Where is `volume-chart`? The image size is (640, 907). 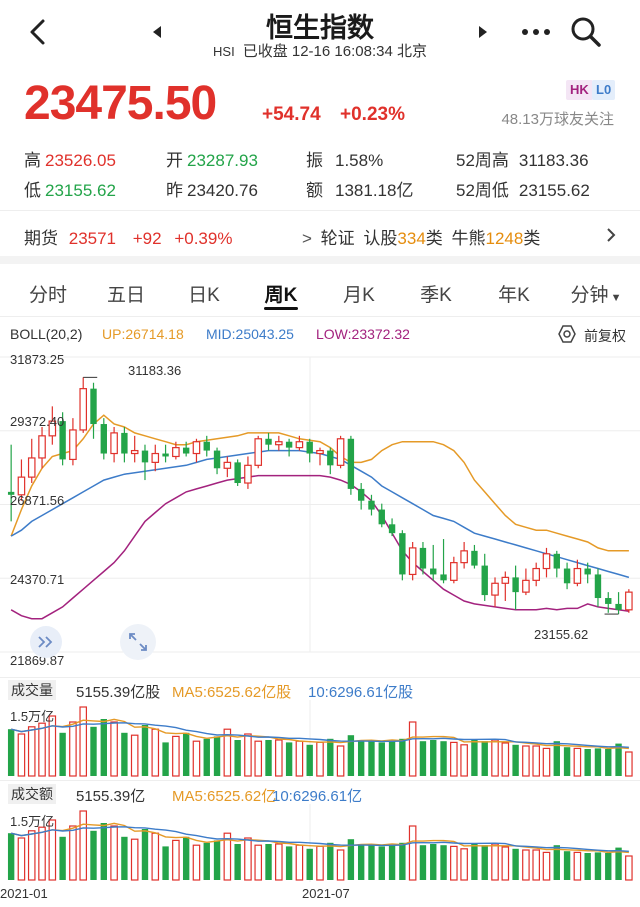
volume-chart is located at coordinates (320, 739).